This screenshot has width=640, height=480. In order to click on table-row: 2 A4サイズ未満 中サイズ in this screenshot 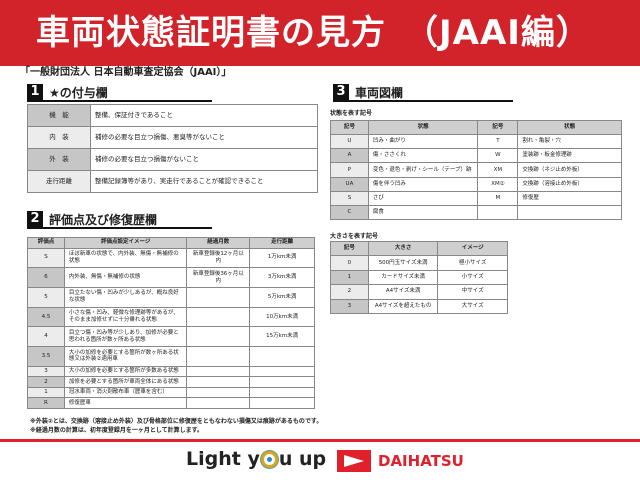, I will do `click(419, 292)`.